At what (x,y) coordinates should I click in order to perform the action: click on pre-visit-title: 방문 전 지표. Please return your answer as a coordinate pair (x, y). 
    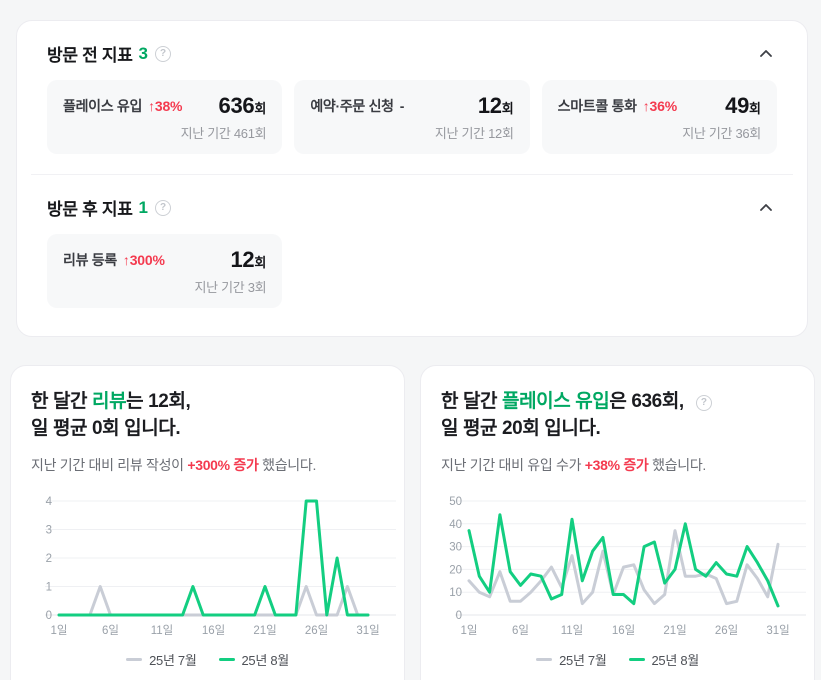
    Looking at the image, I should click on (90, 55).